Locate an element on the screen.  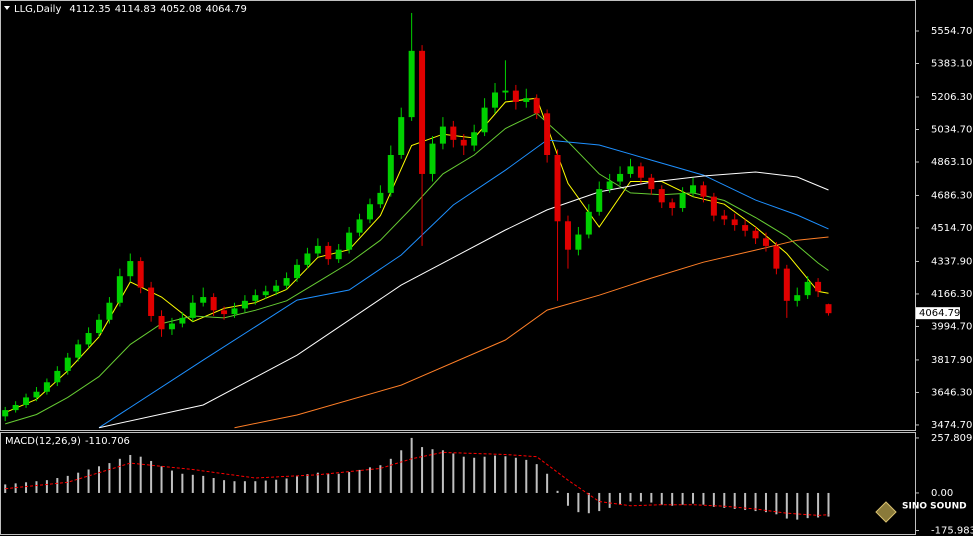
indicator-line is located at coordinates (417, 483).